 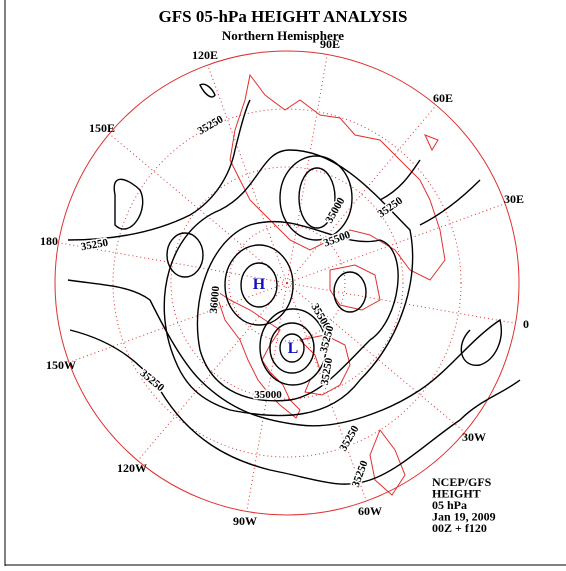 I want to click on longitude-label: 150E, so click(x=102, y=128).